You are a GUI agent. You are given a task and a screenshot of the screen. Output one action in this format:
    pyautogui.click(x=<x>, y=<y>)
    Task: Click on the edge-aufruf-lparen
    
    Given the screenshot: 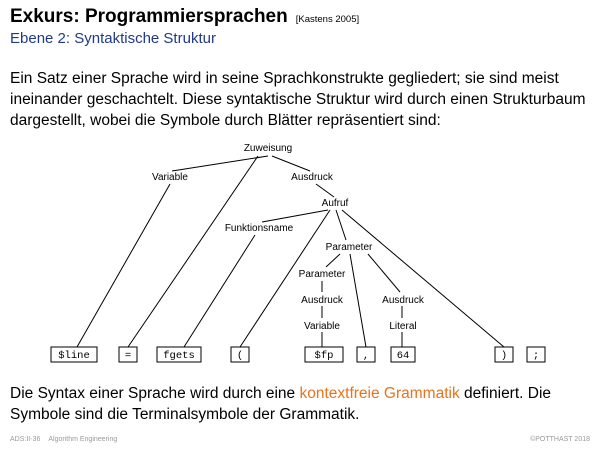 What is the action you would take?
    pyautogui.click(x=285, y=278)
    